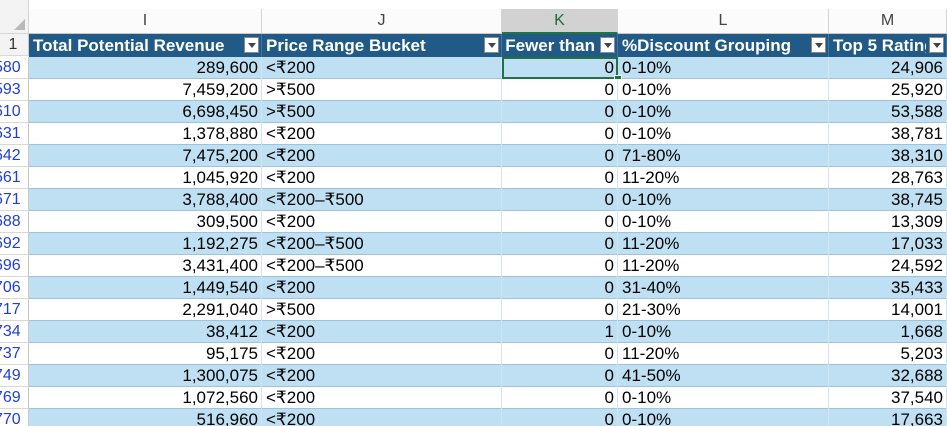  What do you see at coordinates (888, 156) in the screenshot?
I see `cell-top5: 38,310` at bounding box center [888, 156].